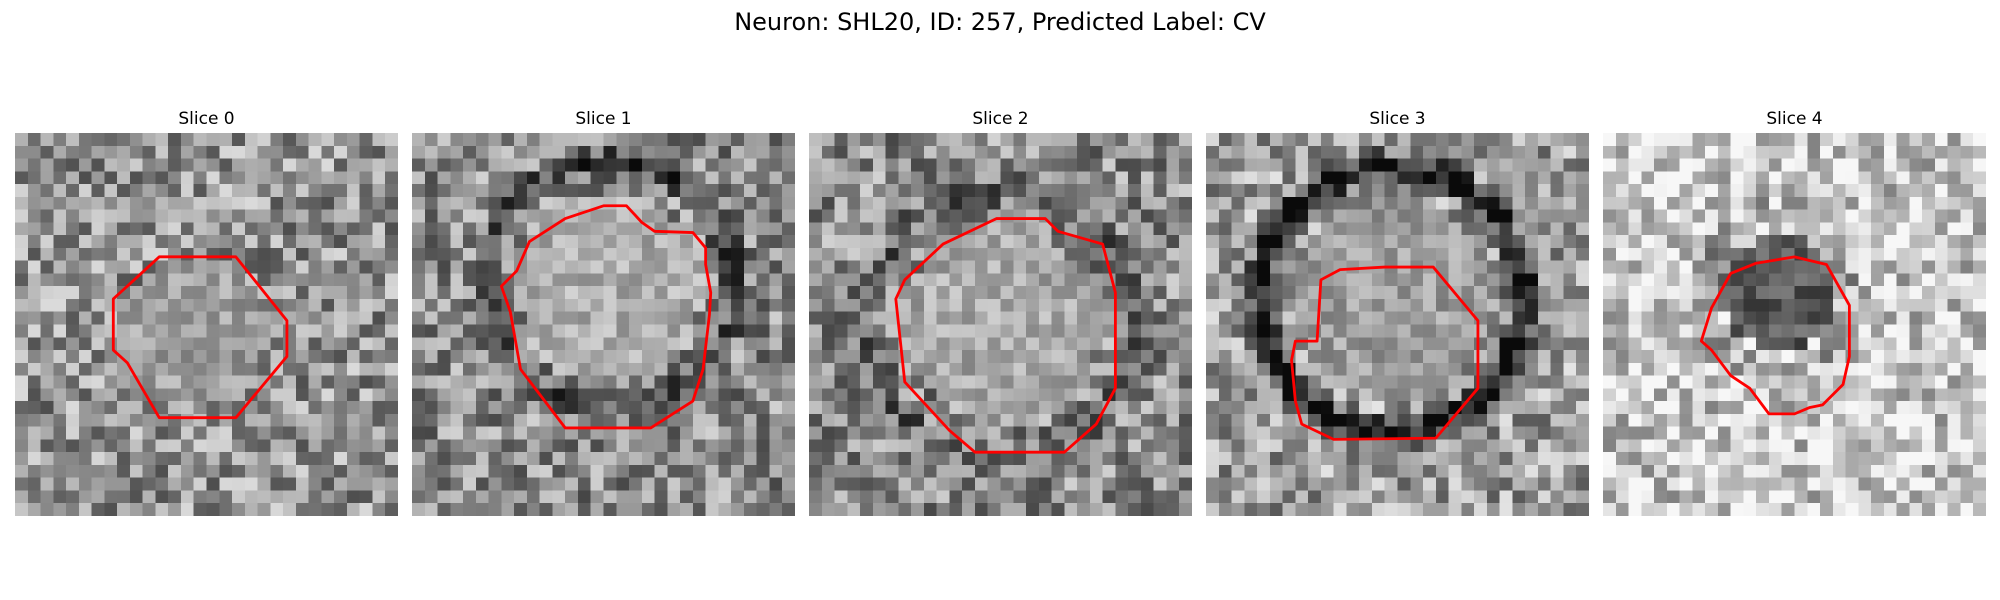 The height and width of the screenshot is (600, 2000). What do you see at coordinates (1397, 119) in the screenshot?
I see `slice-title-3: Slice 3` at bounding box center [1397, 119].